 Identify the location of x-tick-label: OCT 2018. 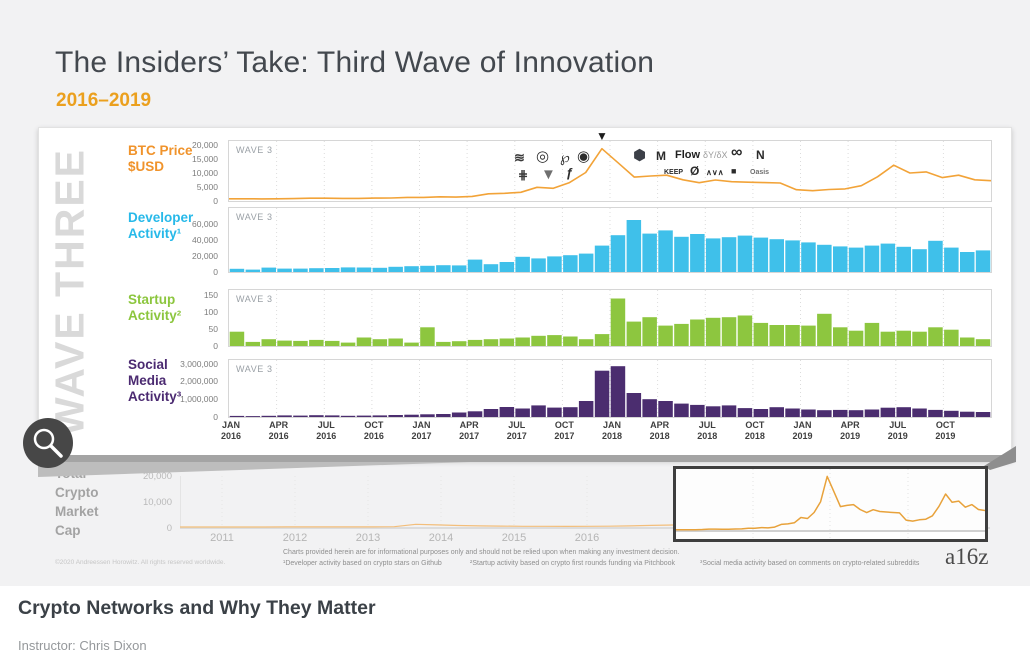
(754, 430).